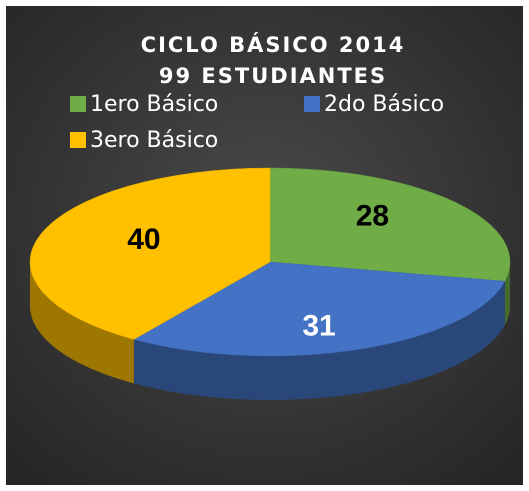  Describe the element at coordinates (273, 76) in the screenshot. I see `chart-subtitle: 99 ESTUDIANTES` at that location.